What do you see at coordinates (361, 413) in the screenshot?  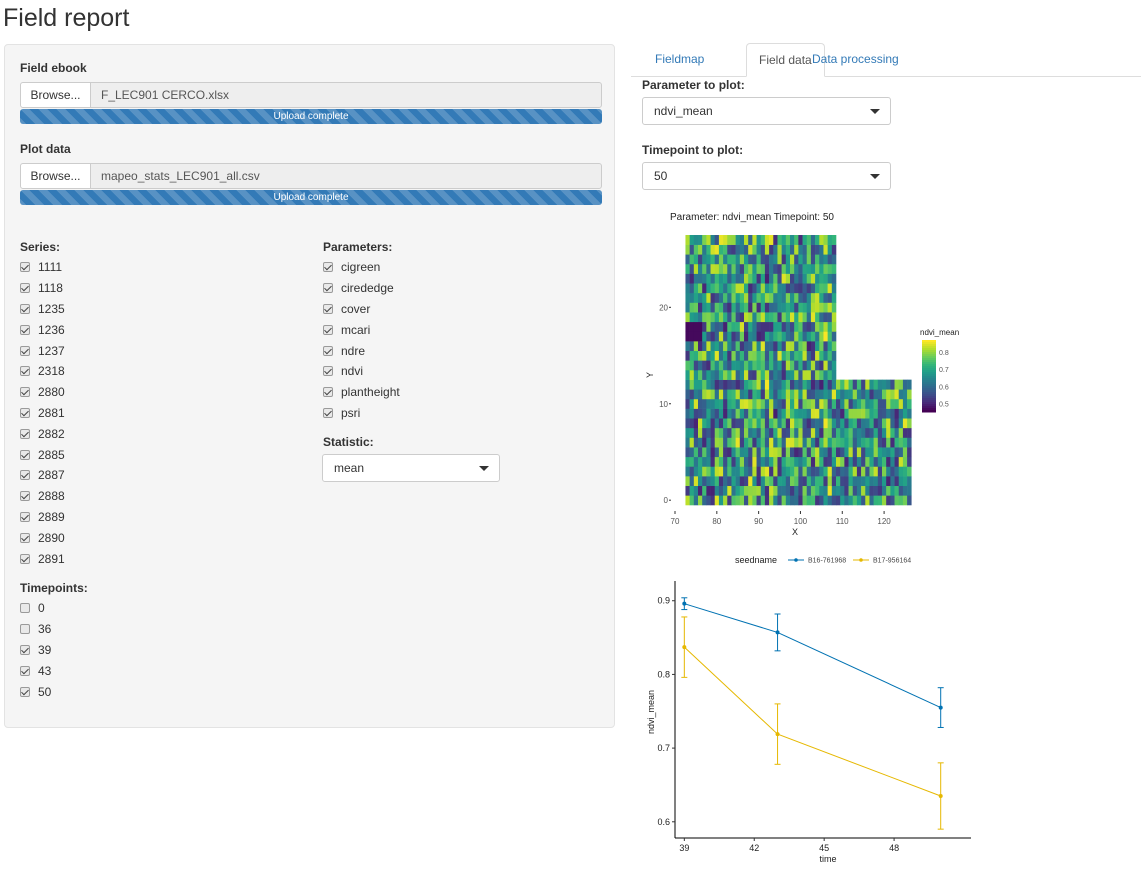 I see `checkbox-item: psri` at bounding box center [361, 413].